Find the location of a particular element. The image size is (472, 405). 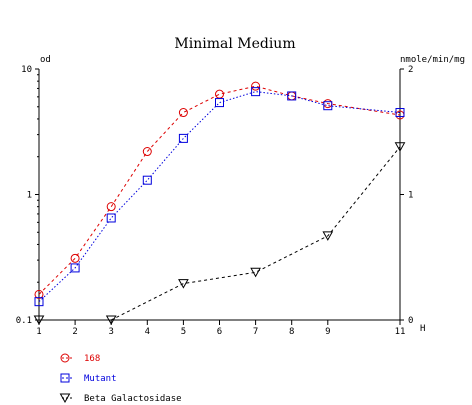

legend-item: 168 is located at coordinates (80, 359).